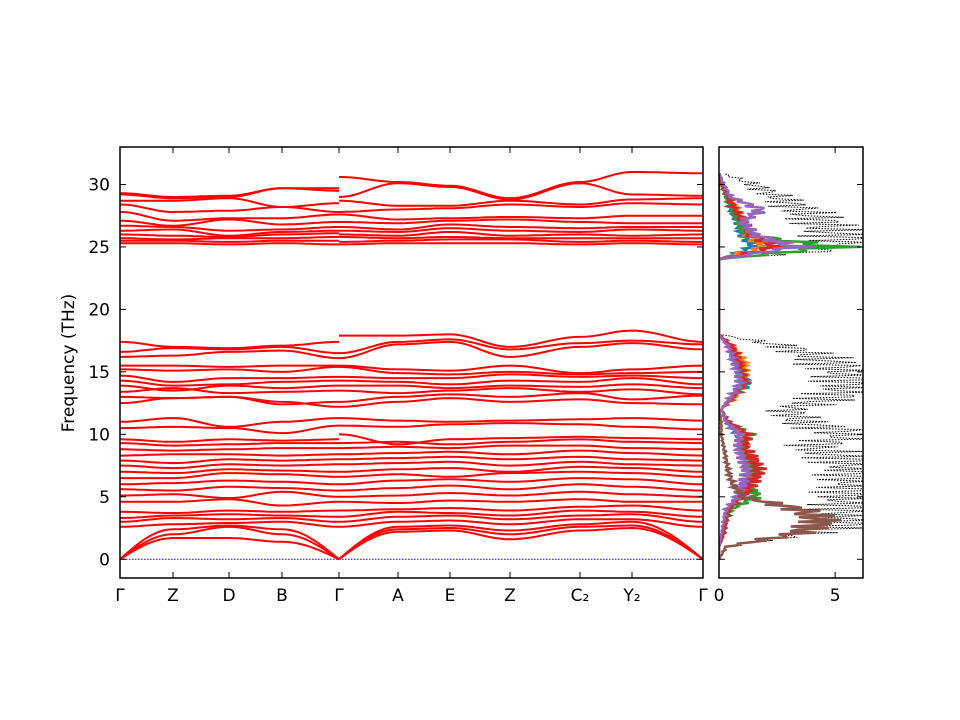  Describe the element at coordinates (450, 596) in the screenshot. I see `k-point-label: E` at that location.